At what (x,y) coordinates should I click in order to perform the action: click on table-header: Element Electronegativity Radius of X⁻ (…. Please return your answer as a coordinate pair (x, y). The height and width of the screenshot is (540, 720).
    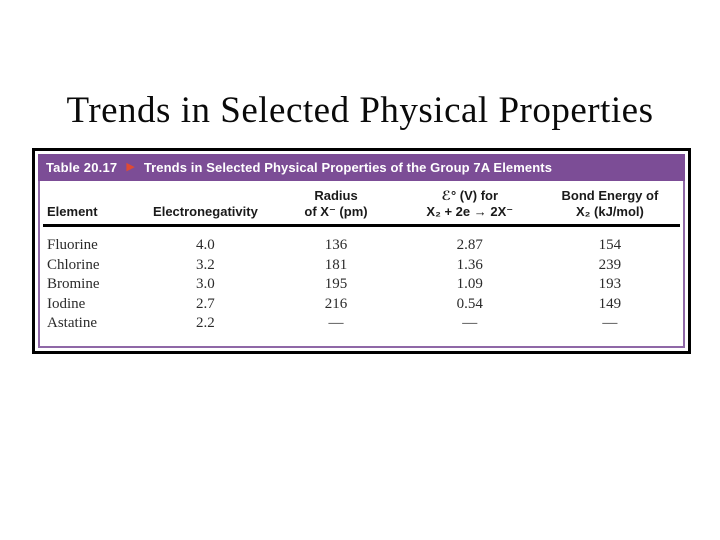
    Looking at the image, I should click on (361, 206).